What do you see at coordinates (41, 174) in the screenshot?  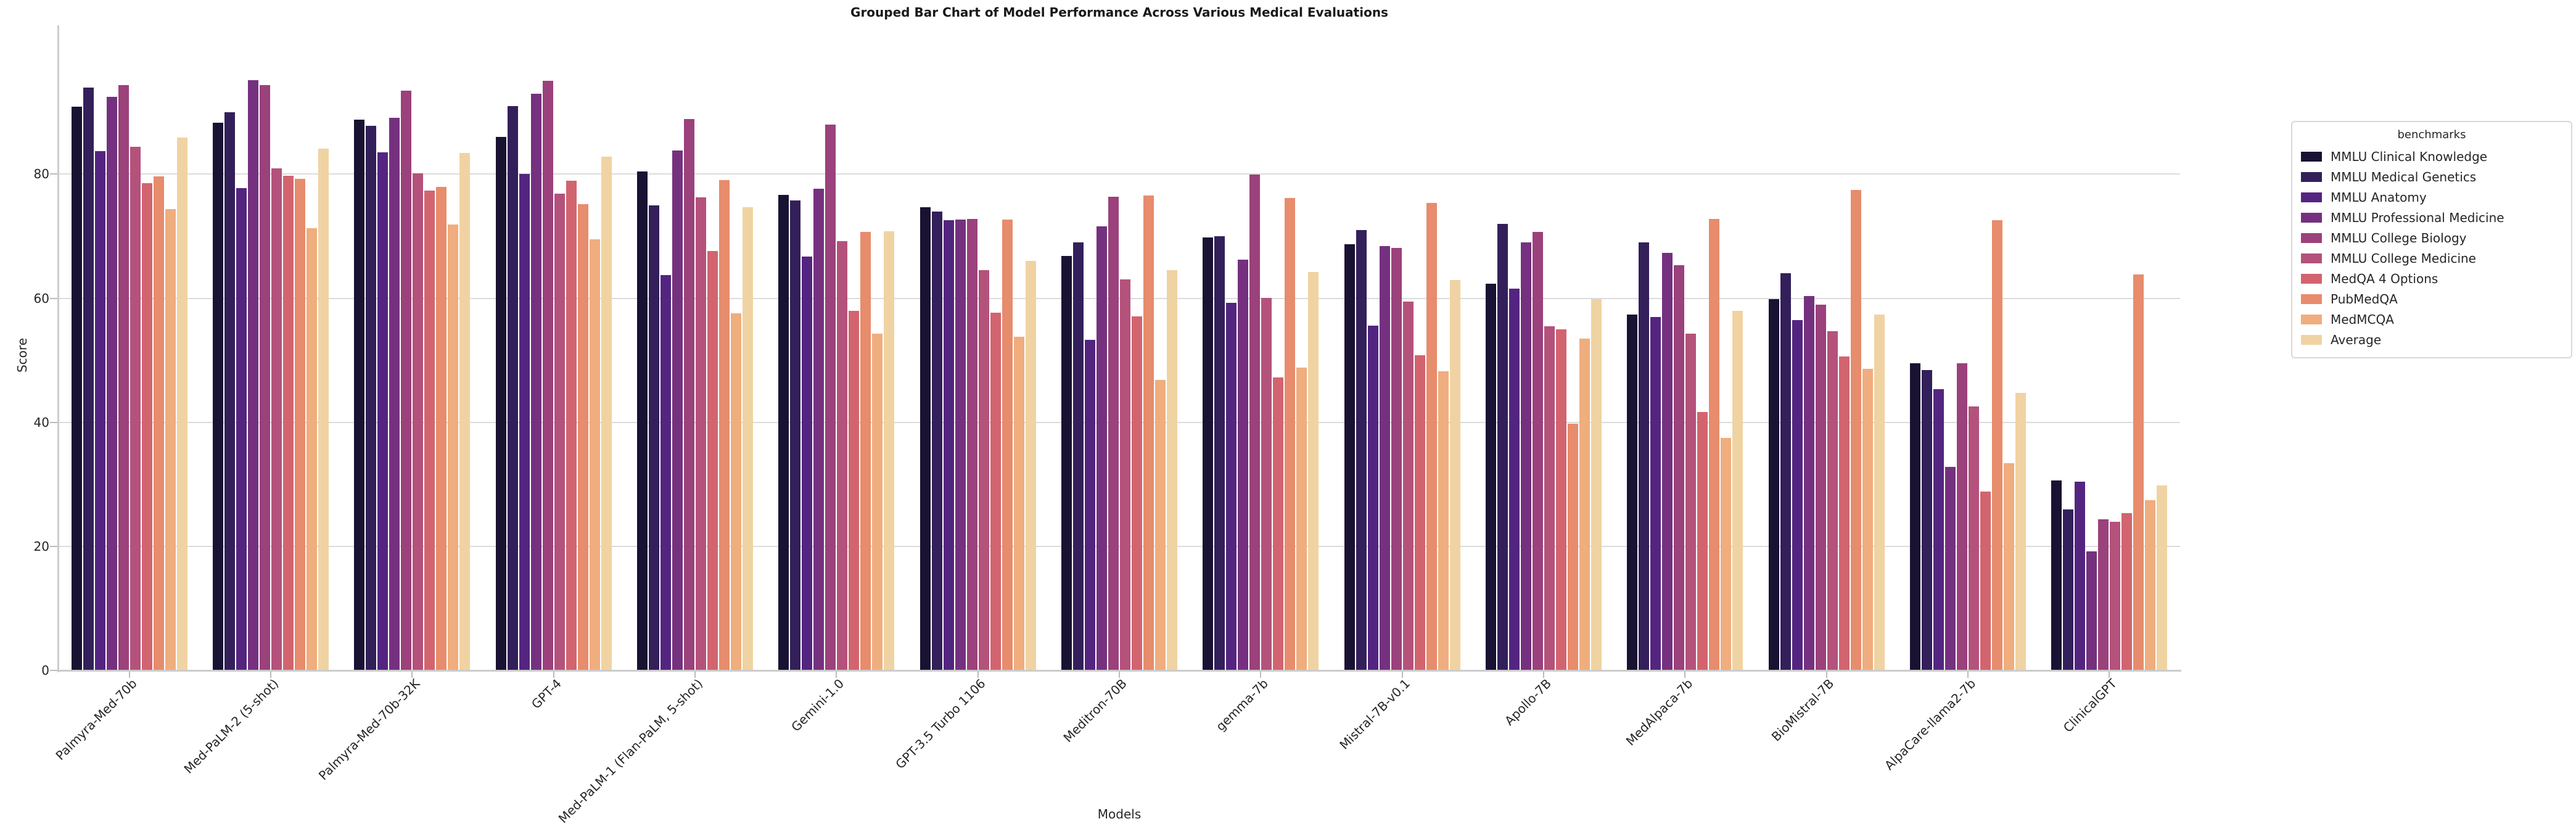 I see `y-tick-label: 80` at bounding box center [41, 174].